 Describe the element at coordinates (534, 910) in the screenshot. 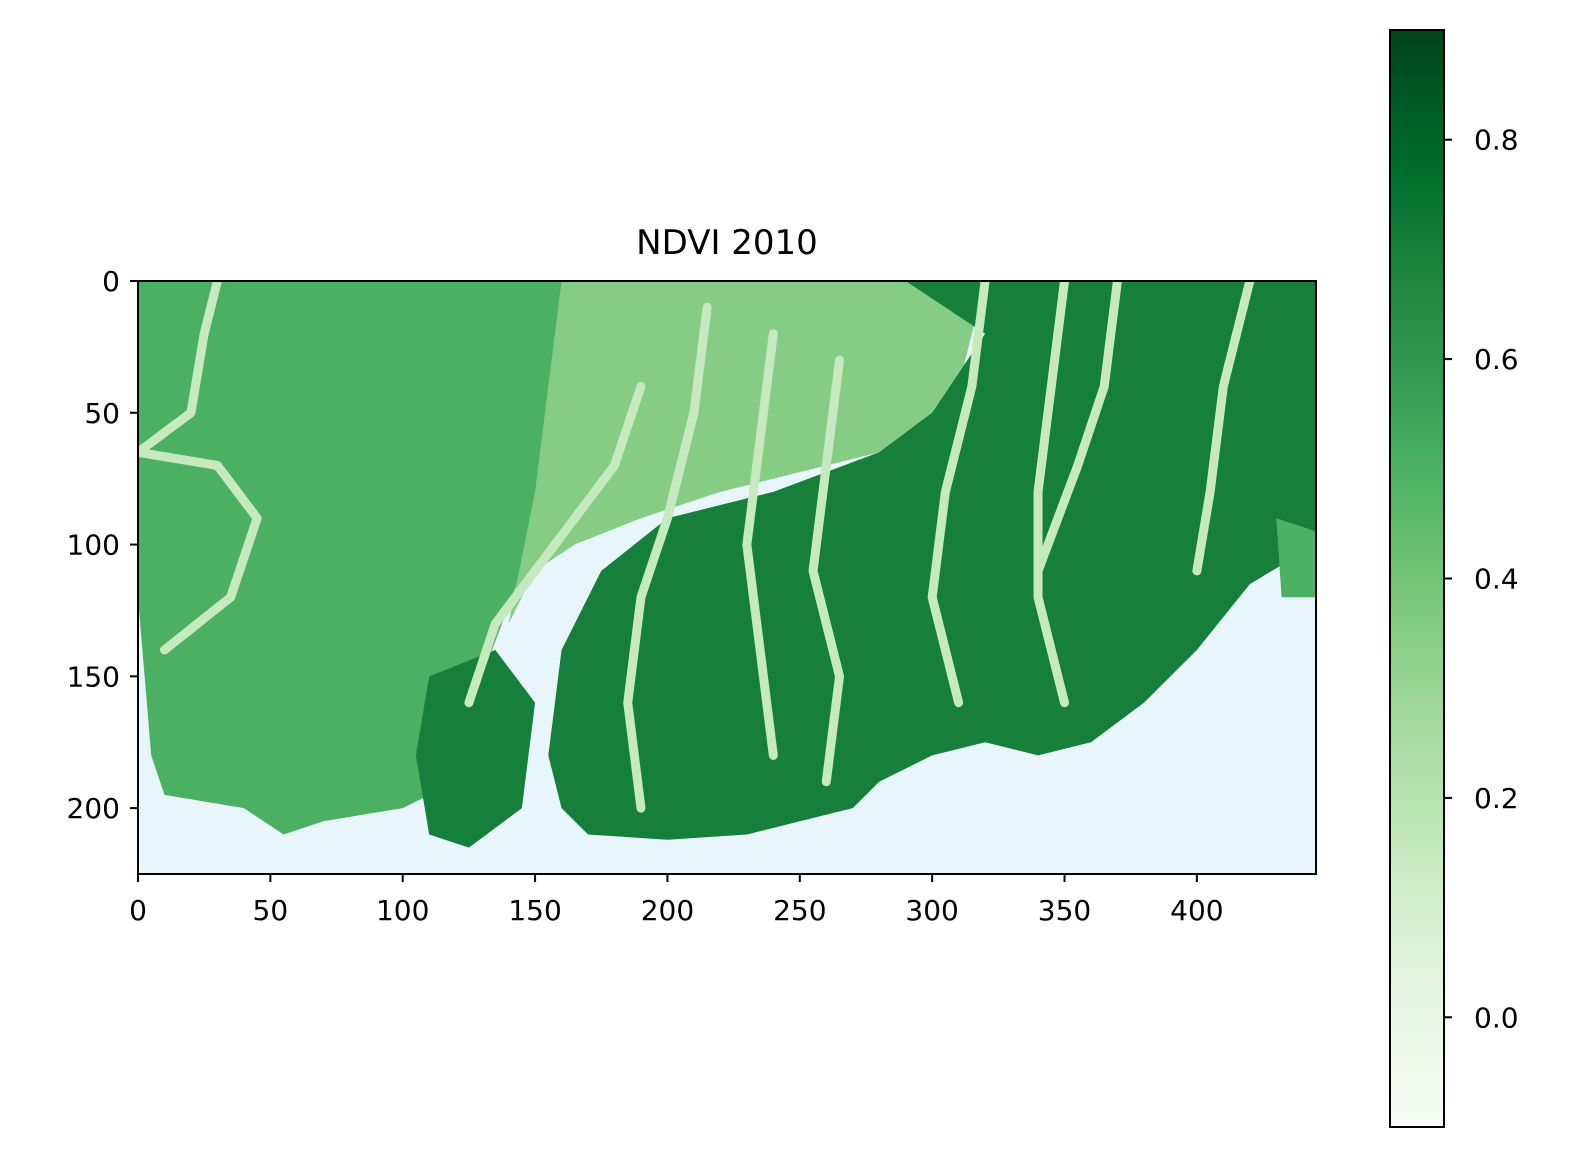

I see `x-tick-label: 150` at that location.